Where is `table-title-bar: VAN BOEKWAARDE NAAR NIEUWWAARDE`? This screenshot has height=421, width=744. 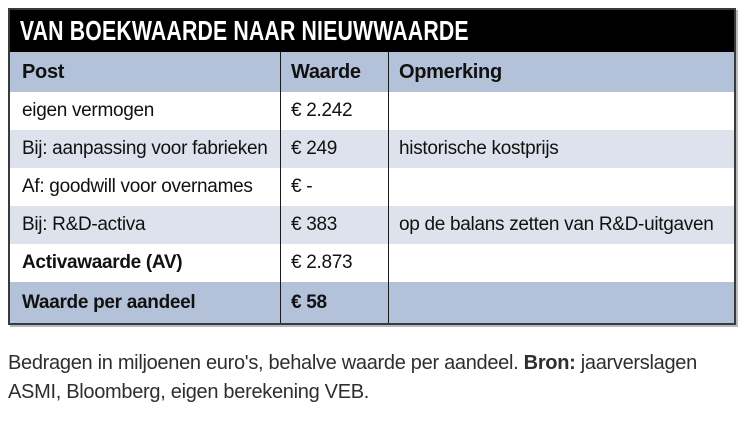 table-title-bar: VAN BOEKWAARDE NAAR NIEUWWAARDE is located at coordinates (372, 31).